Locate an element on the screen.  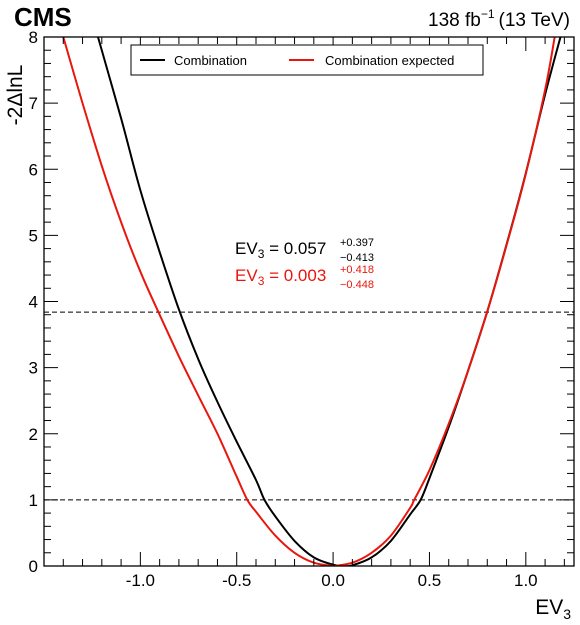
result-observed-up: +0.397 is located at coordinates (357, 243).